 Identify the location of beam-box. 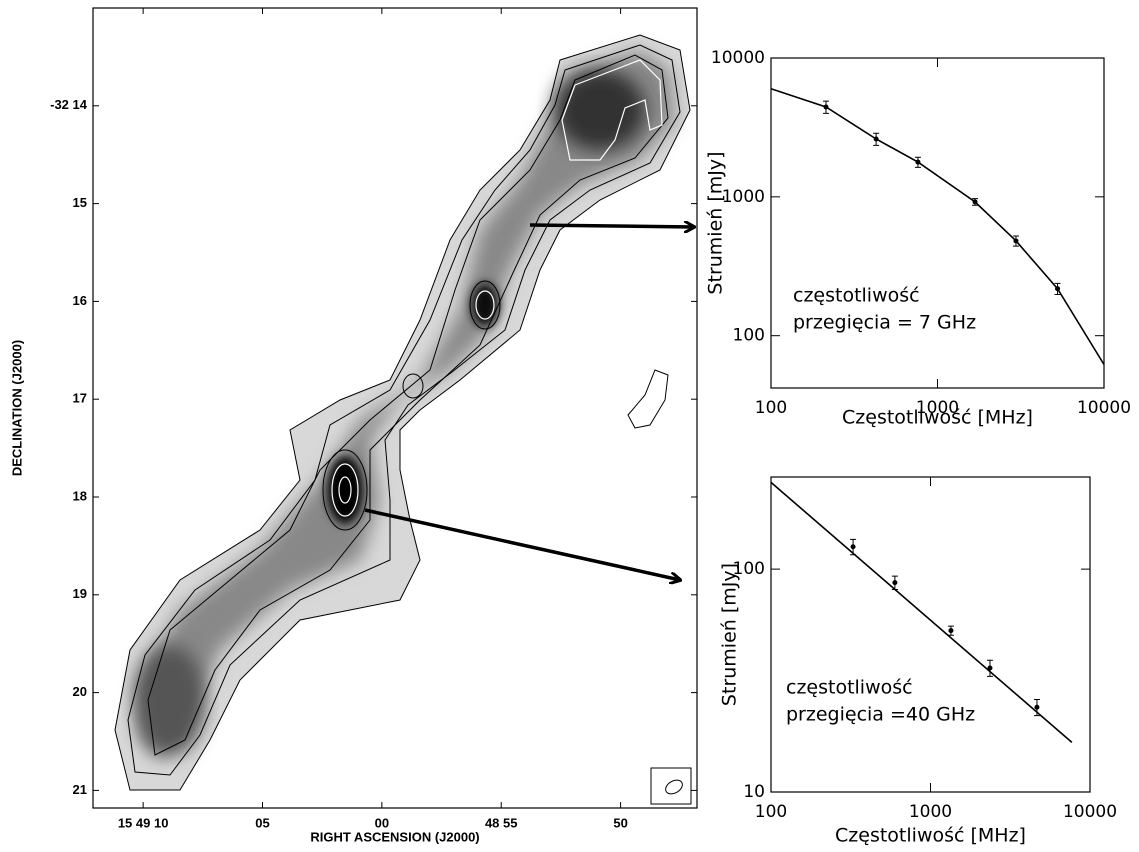
(671, 786).